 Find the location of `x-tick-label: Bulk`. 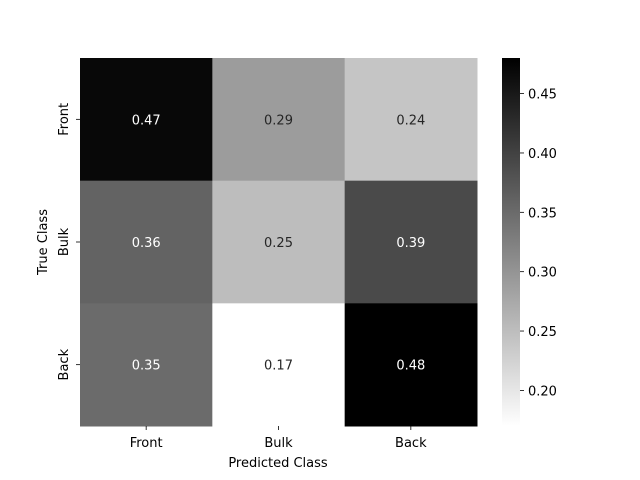

x-tick-label: Bulk is located at coordinates (278, 443).